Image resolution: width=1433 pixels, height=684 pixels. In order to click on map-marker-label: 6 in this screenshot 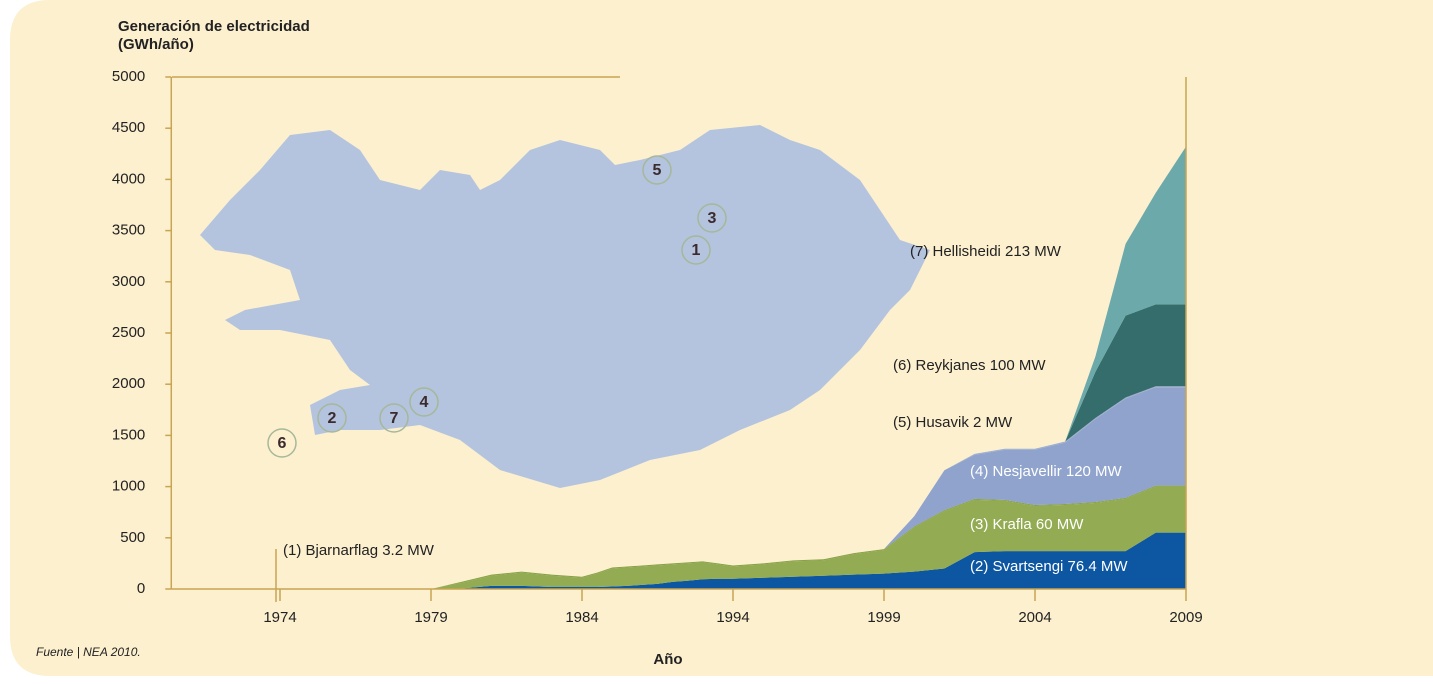, I will do `click(282, 443)`.